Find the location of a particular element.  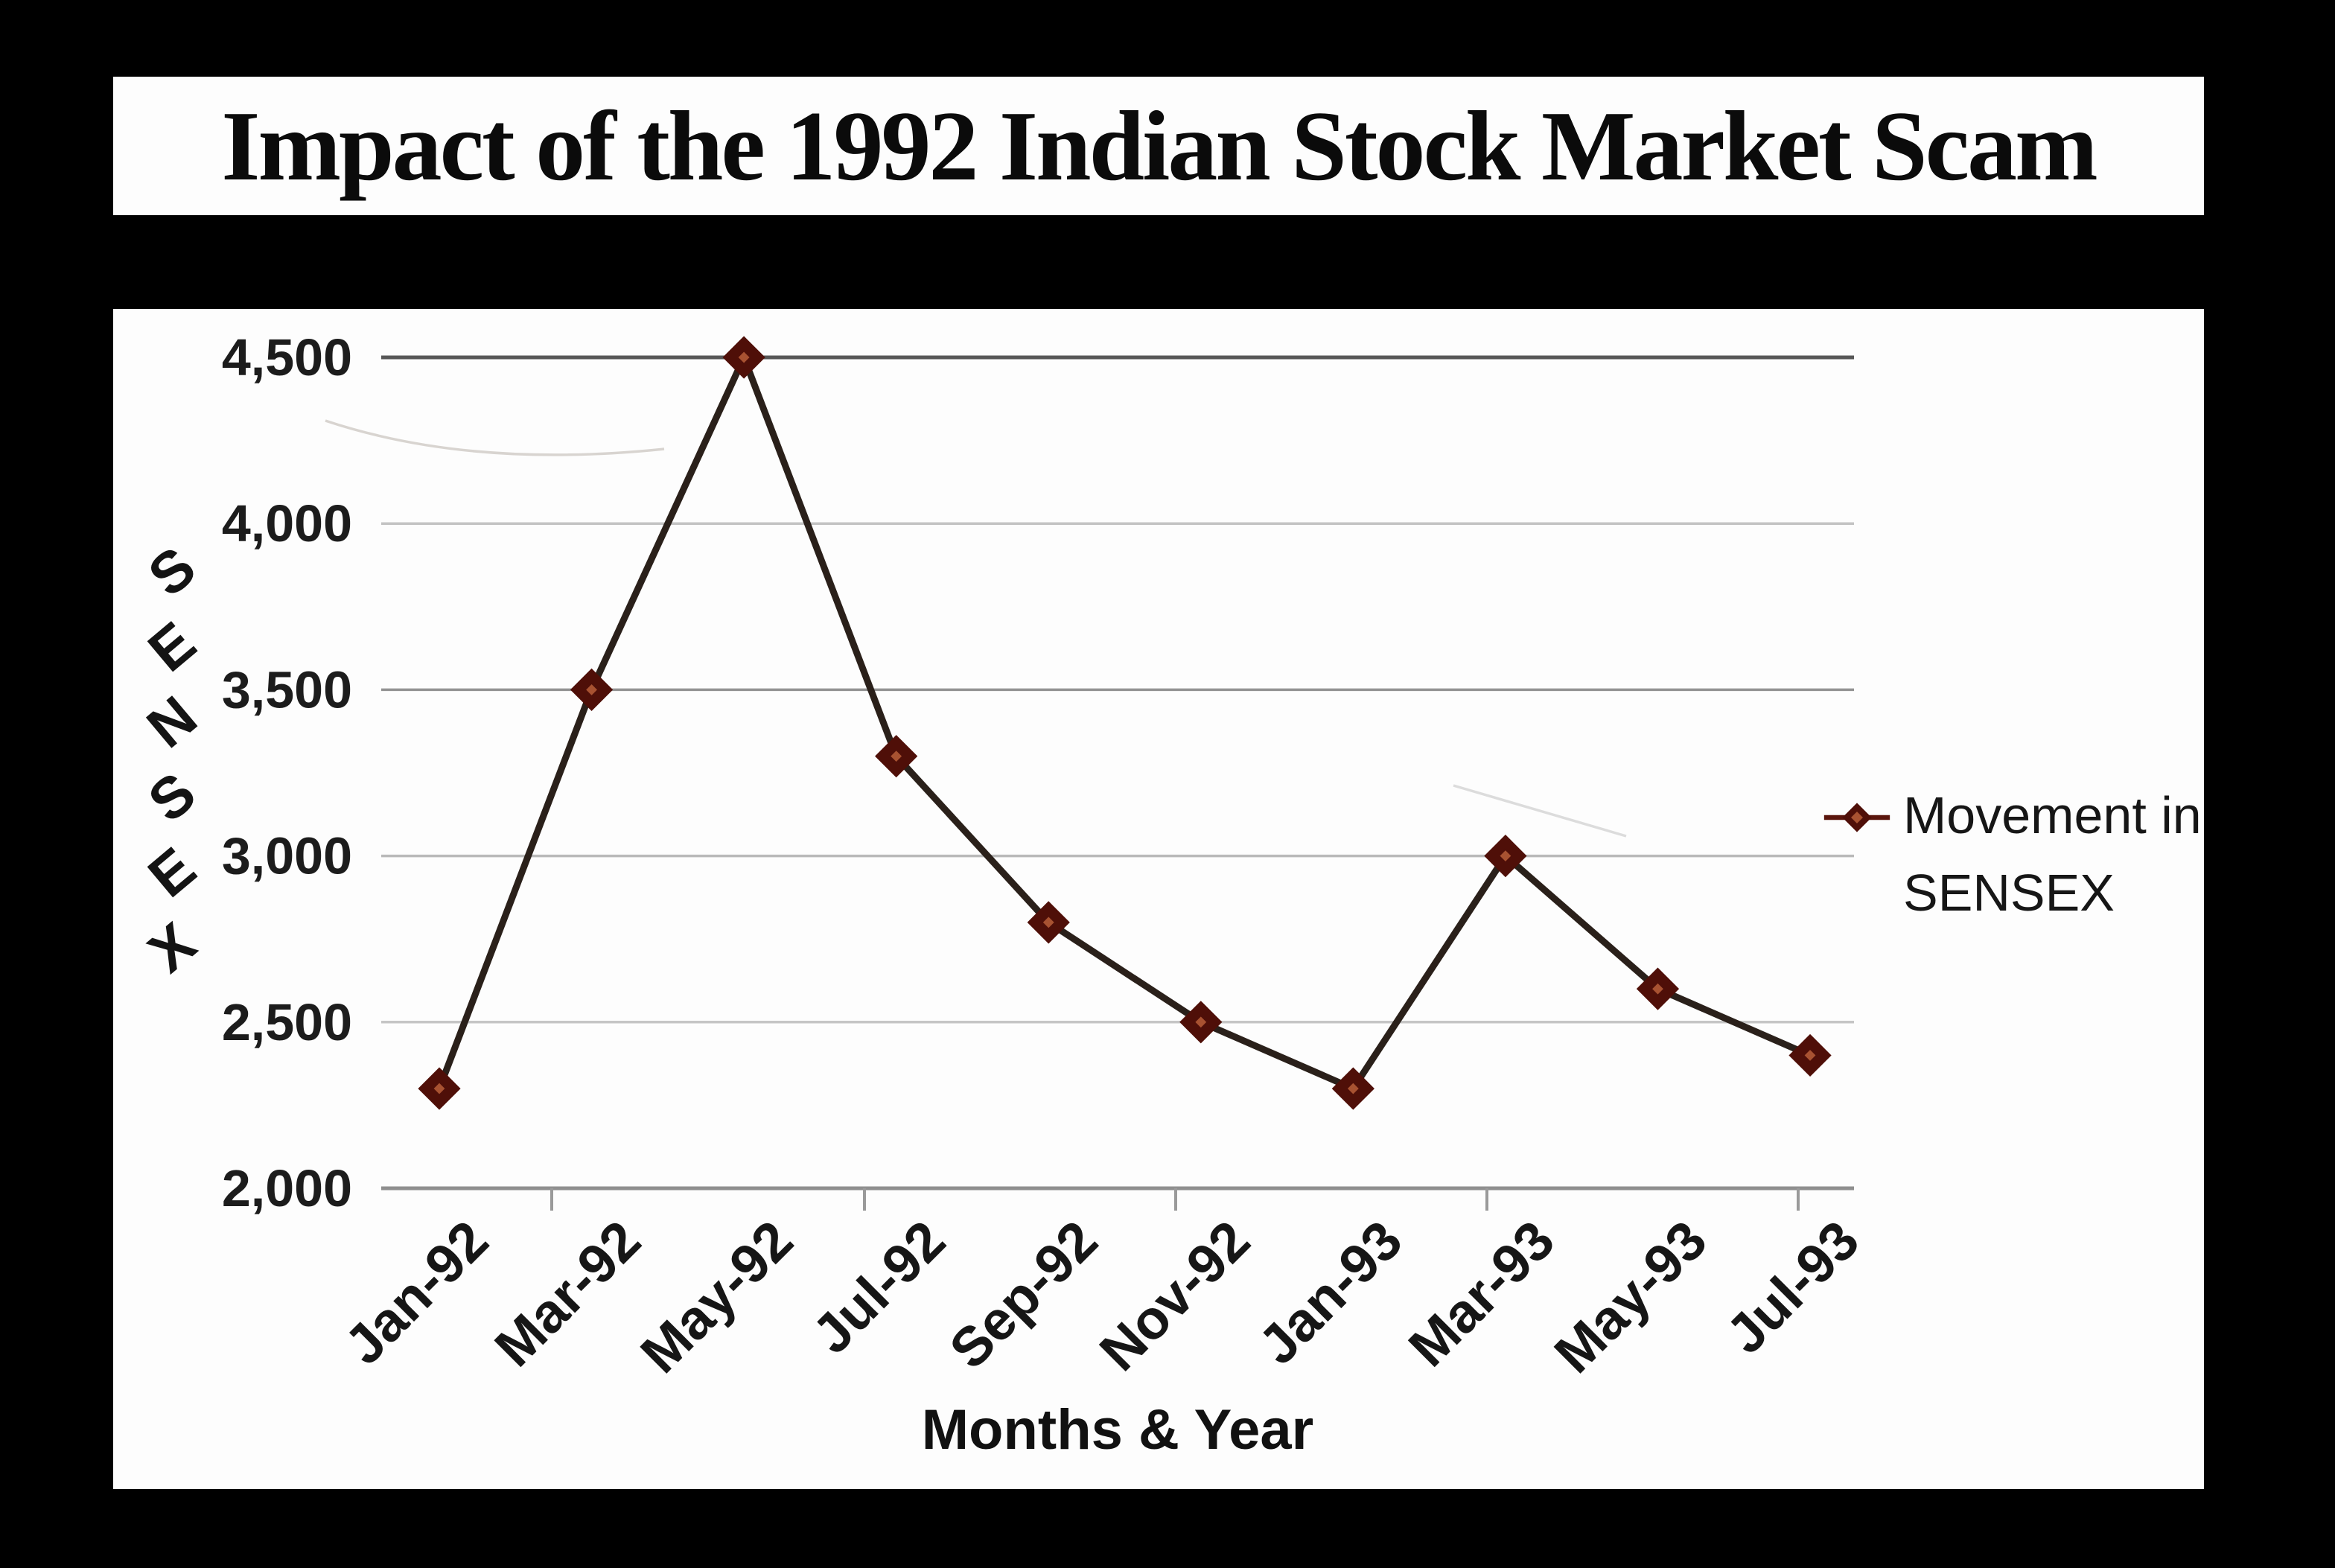

y-tick-label: 3,000 is located at coordinates (287, 856).